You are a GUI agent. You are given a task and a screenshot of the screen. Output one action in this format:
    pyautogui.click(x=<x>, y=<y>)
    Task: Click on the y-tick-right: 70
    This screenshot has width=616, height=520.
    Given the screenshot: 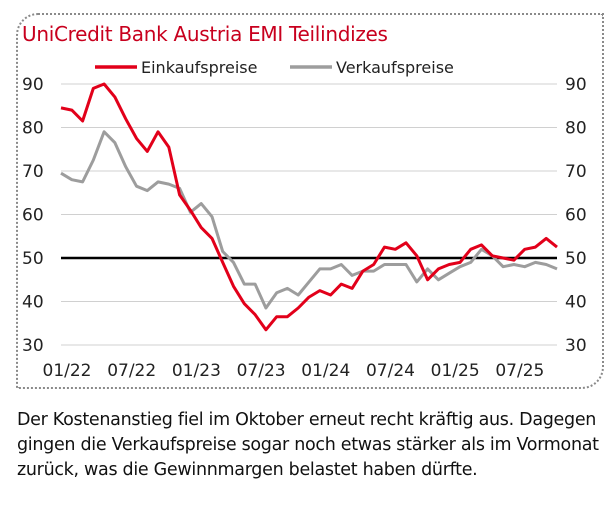 What is the action you would take?
    pyautogui.click(x=576, y=172)
    